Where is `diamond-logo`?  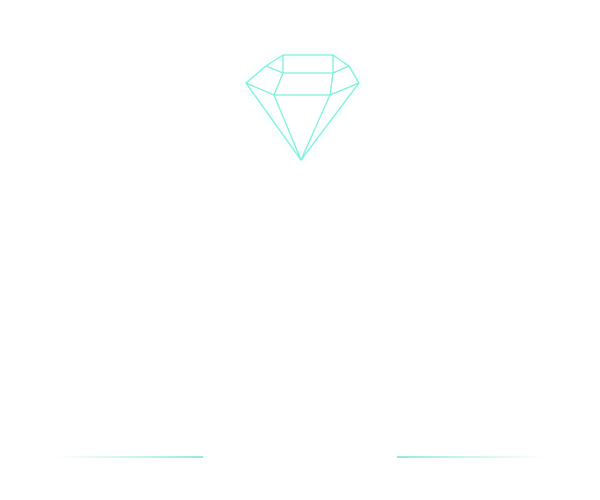 diamond-logo is located at coordinates (301, 107).